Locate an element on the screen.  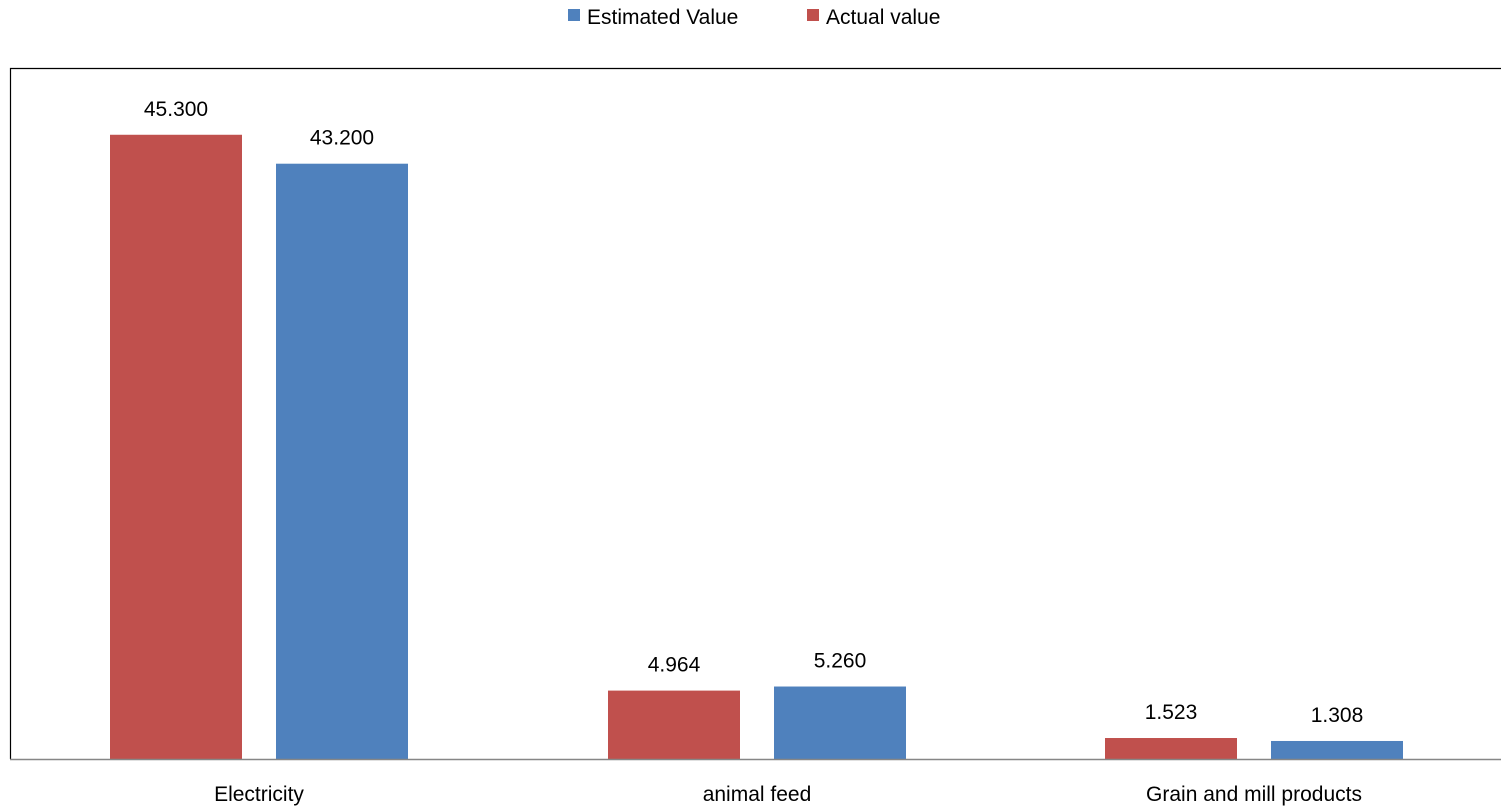
data-label-estimated-value-electricity: 43.200 is located at coordinates (342, 138).